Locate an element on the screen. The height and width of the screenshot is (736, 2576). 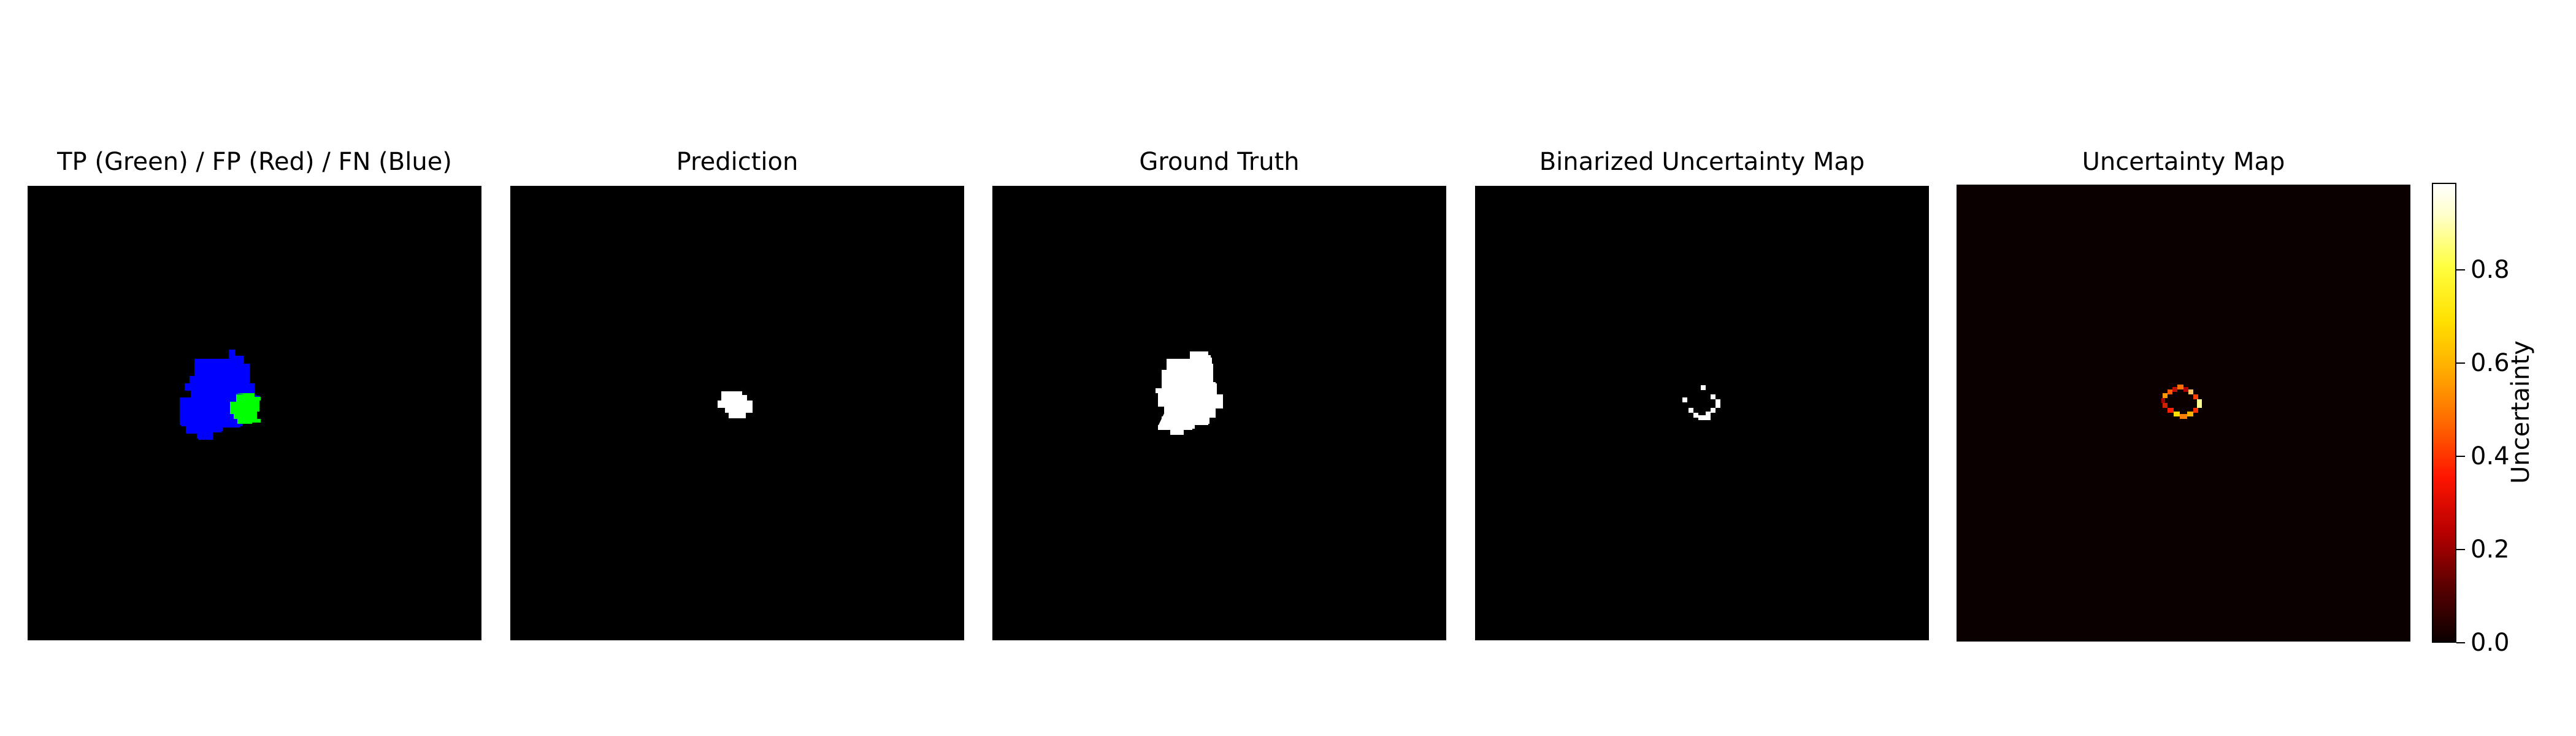
colorbar-tick-label: 0.8 is located at coordinates (2490, 270).